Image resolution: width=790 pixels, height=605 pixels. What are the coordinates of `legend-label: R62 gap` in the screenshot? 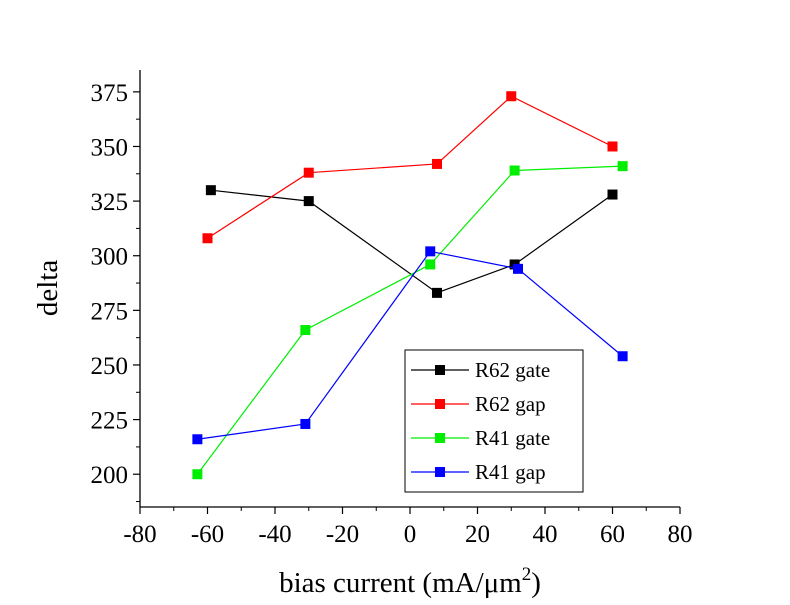 It's located at (510, 404).